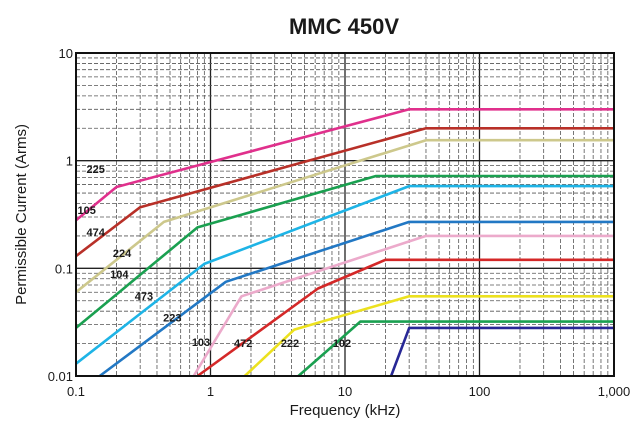  Describe the element at coordinates (69, 161) in the screenshot. I see `y-tick-label: 1` at that location.